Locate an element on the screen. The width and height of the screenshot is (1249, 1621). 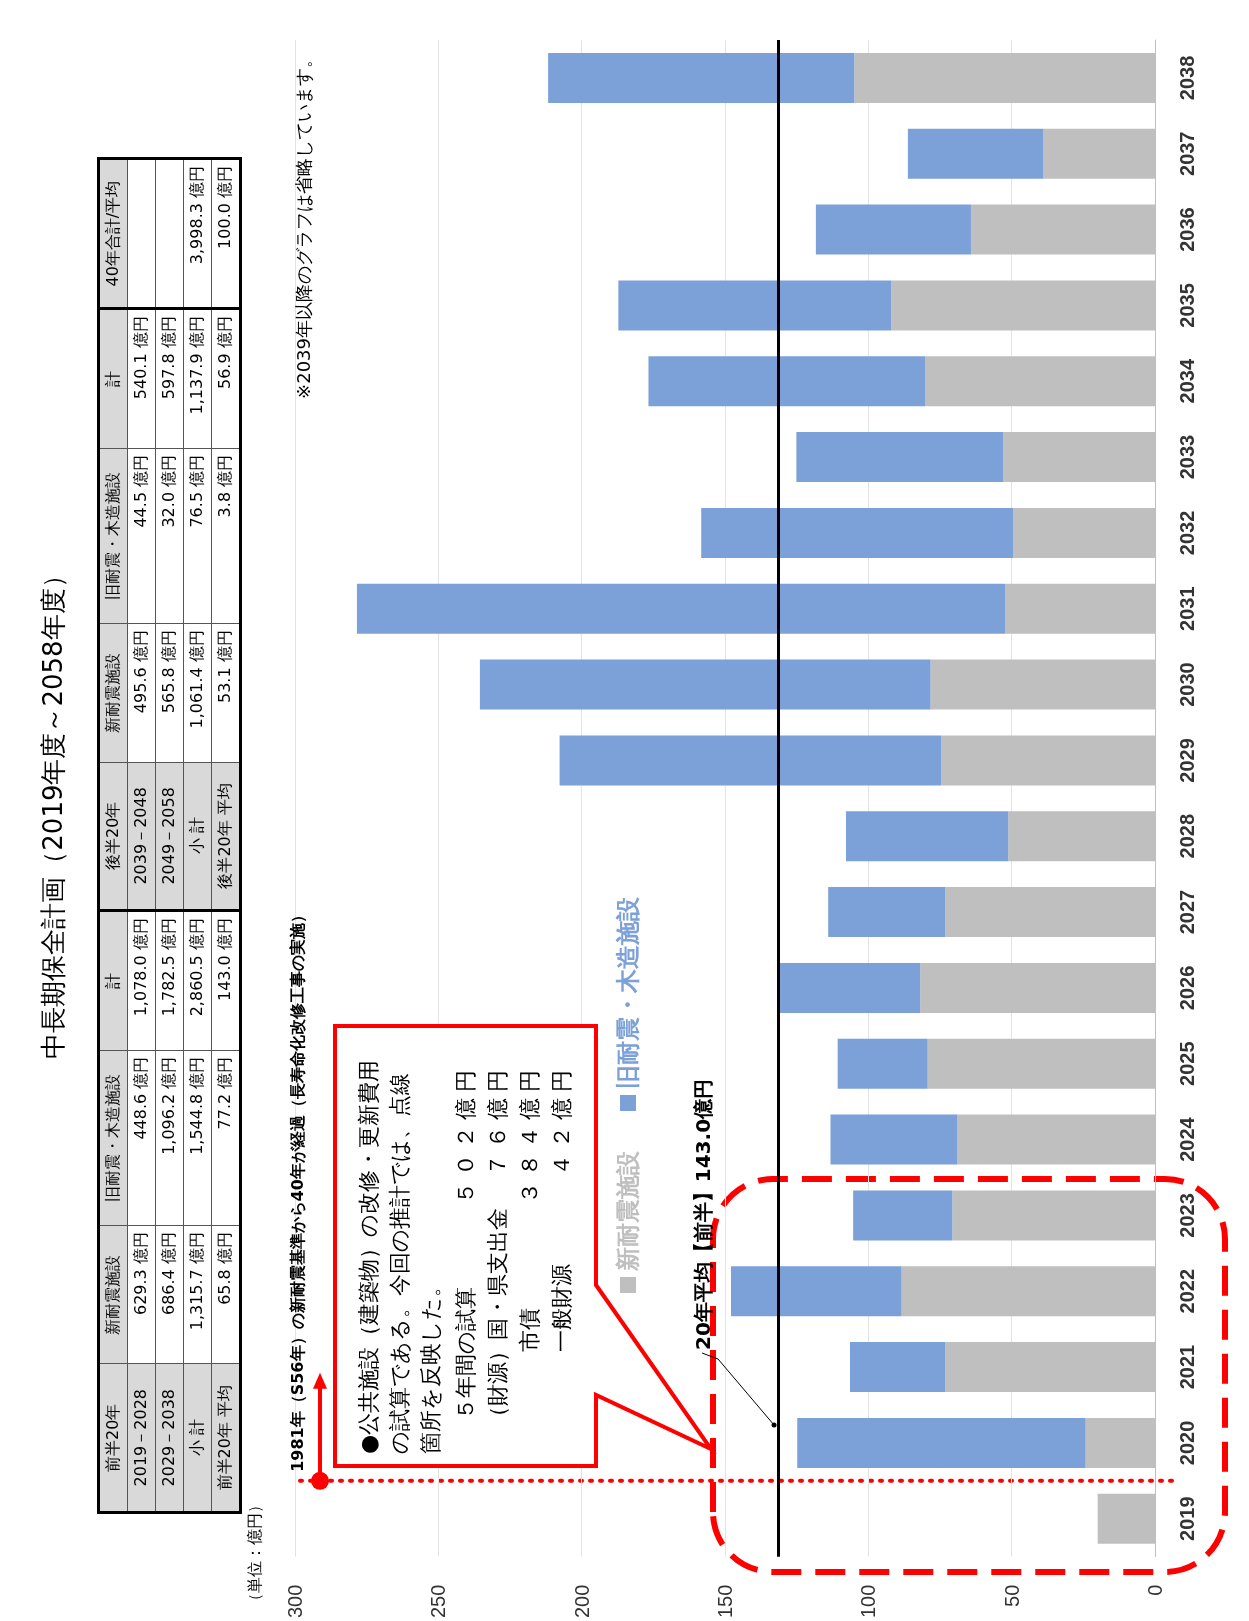
text: 2029－2038 is located at coordinates (169, 1438).